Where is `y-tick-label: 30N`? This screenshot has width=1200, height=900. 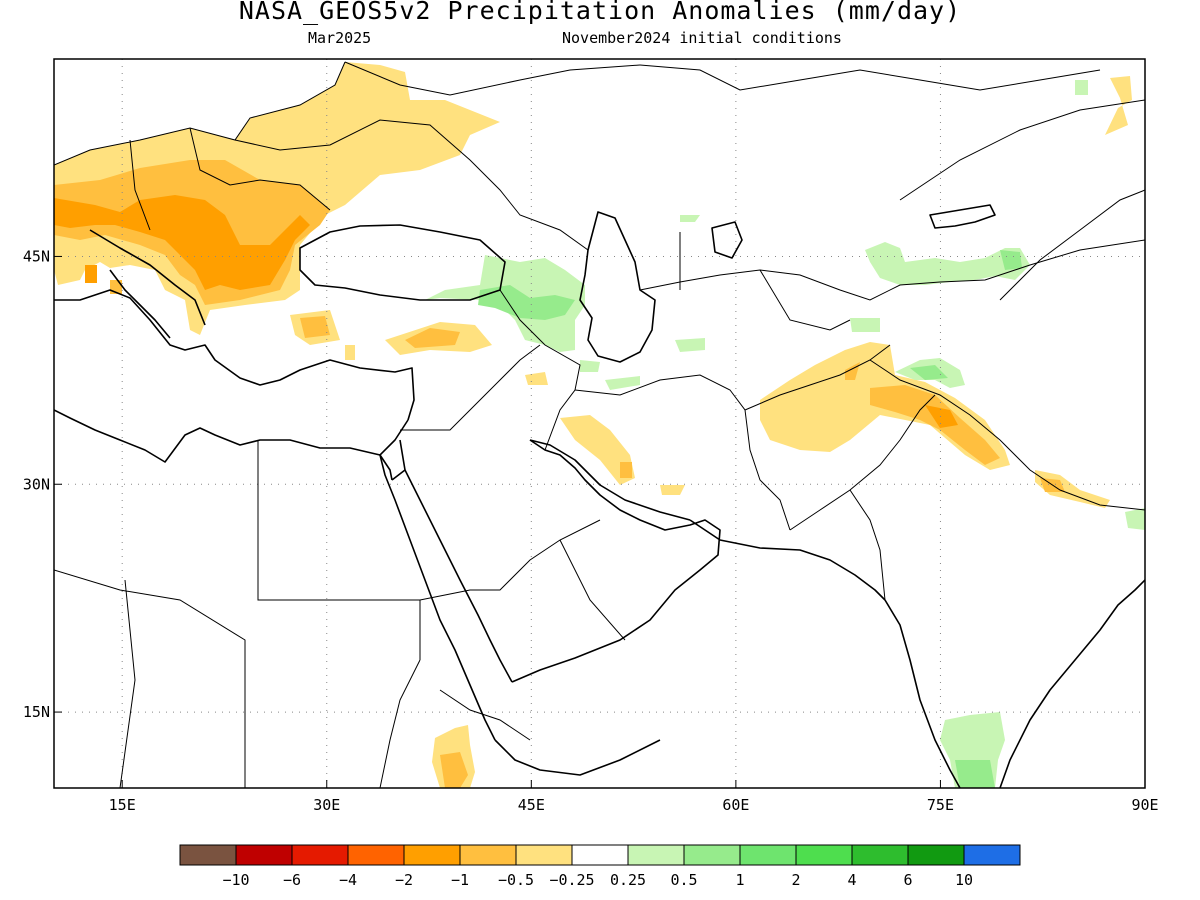
y-tick-label: 30N is located at coordinates (36, 484).